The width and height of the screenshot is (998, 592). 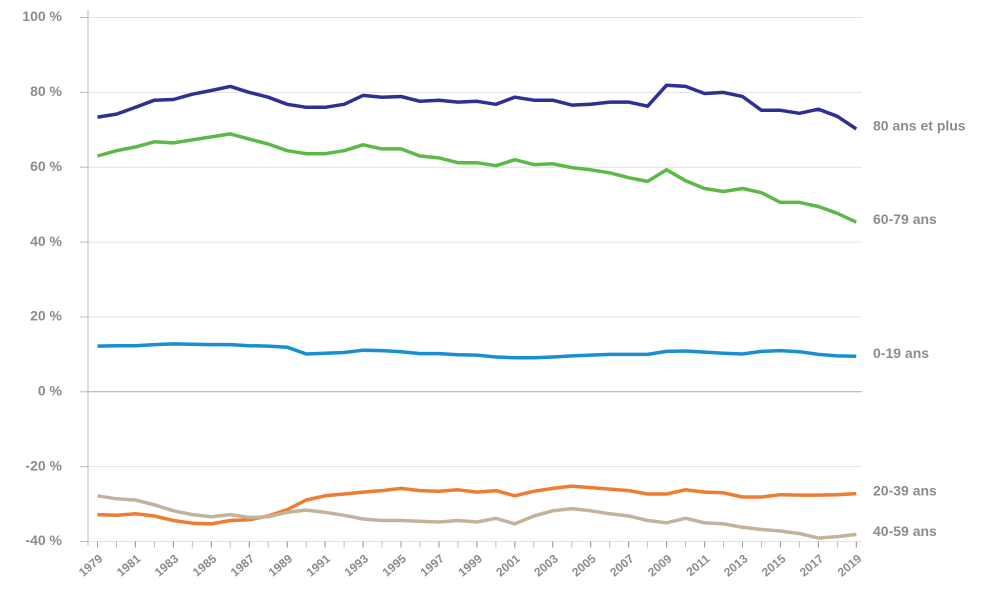 What do you see at coordinates (812, 565) in the screenshot?
I see `x-tick-label: 2017` at bounding box center [812, 565].